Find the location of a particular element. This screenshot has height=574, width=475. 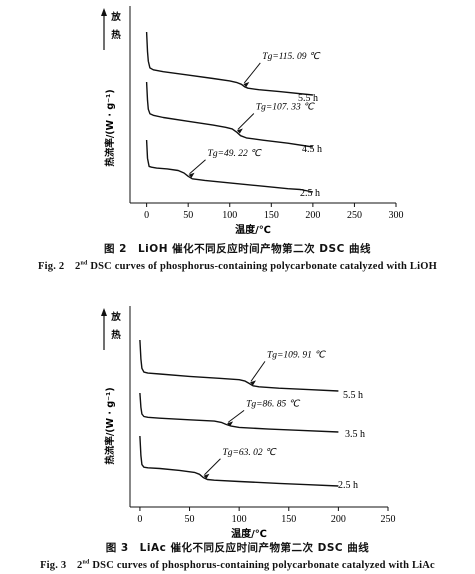

chart3-x-axis-title: 温度/℃ is located at coordinates (249, 533).